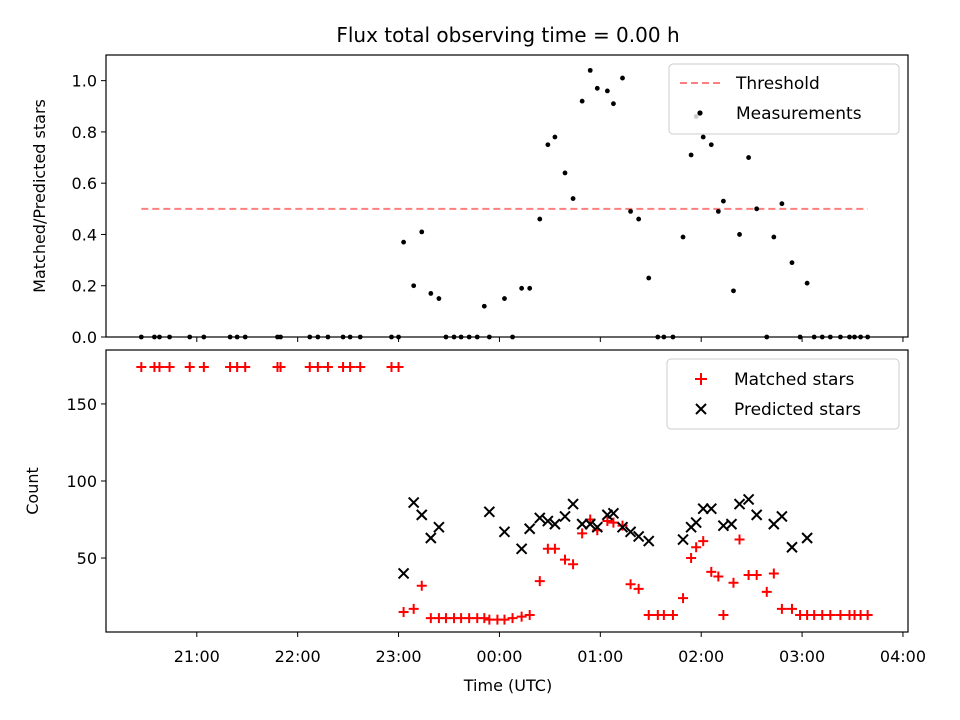 This screenshot has width=960, height=720. What do you see at coordinates (84, 286) in the screenshot?
I see `y-tick-label: 0.2` at bounding box center [84, 286].